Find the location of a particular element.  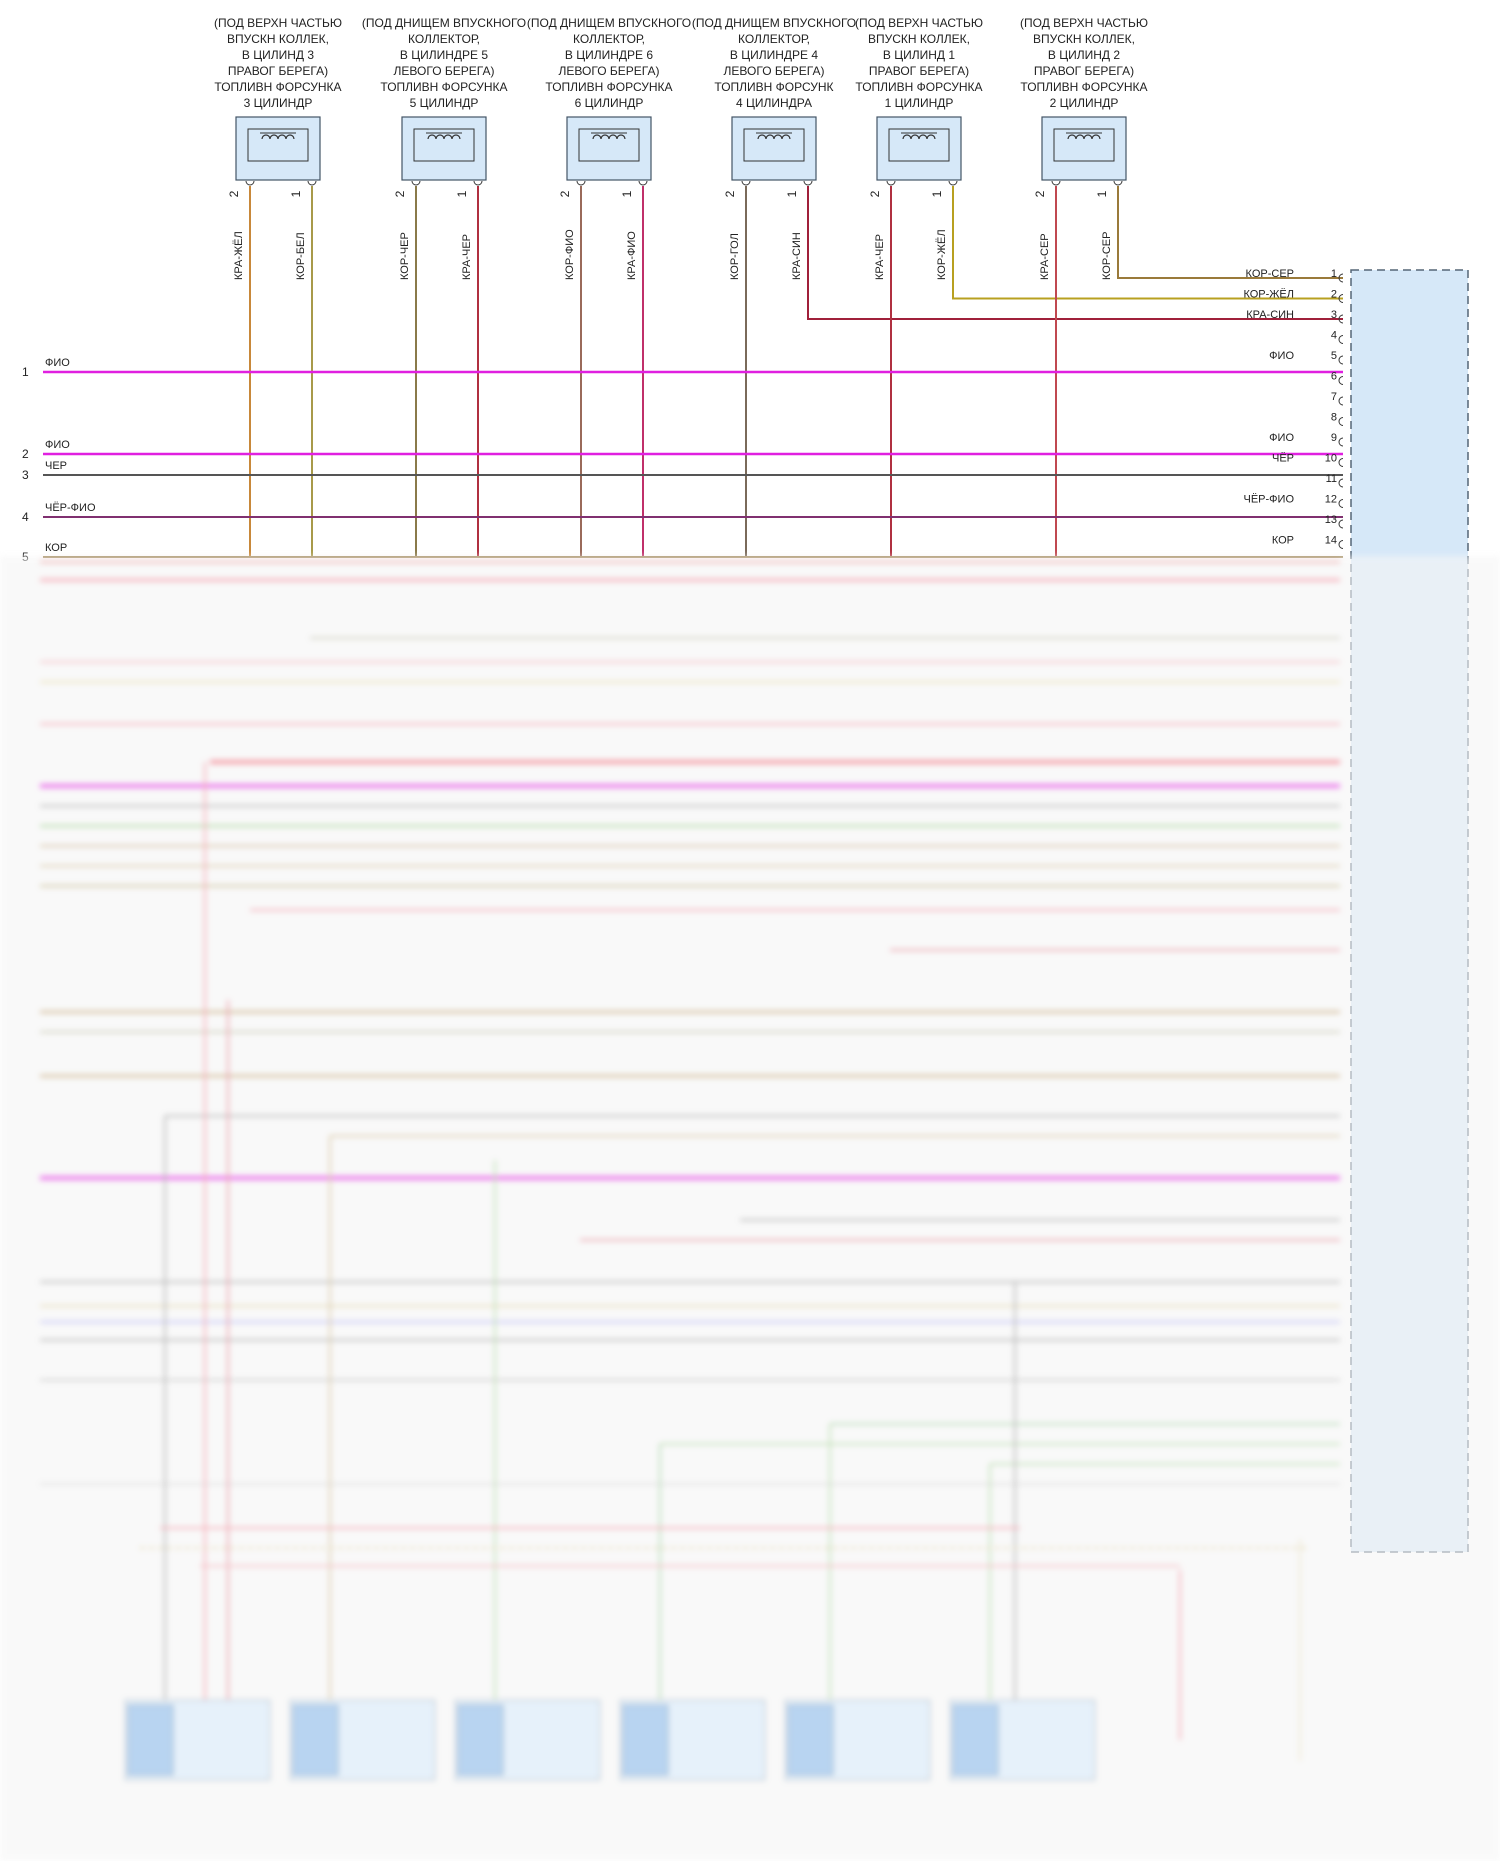

line-number: 2 is located at coordinates (25, 454).